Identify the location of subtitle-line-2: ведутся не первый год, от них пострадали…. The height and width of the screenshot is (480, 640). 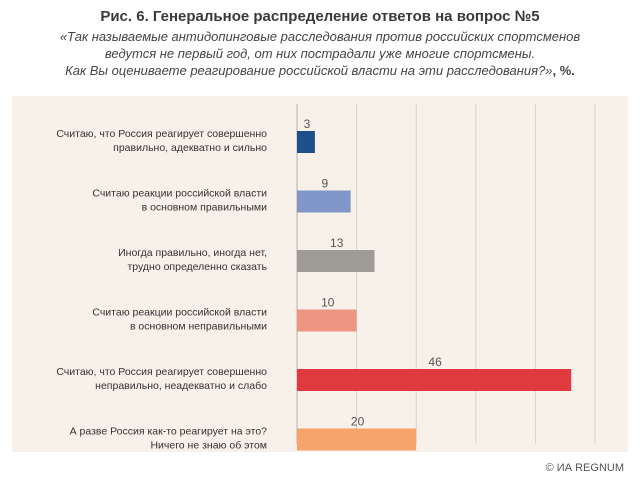
(320, 53).